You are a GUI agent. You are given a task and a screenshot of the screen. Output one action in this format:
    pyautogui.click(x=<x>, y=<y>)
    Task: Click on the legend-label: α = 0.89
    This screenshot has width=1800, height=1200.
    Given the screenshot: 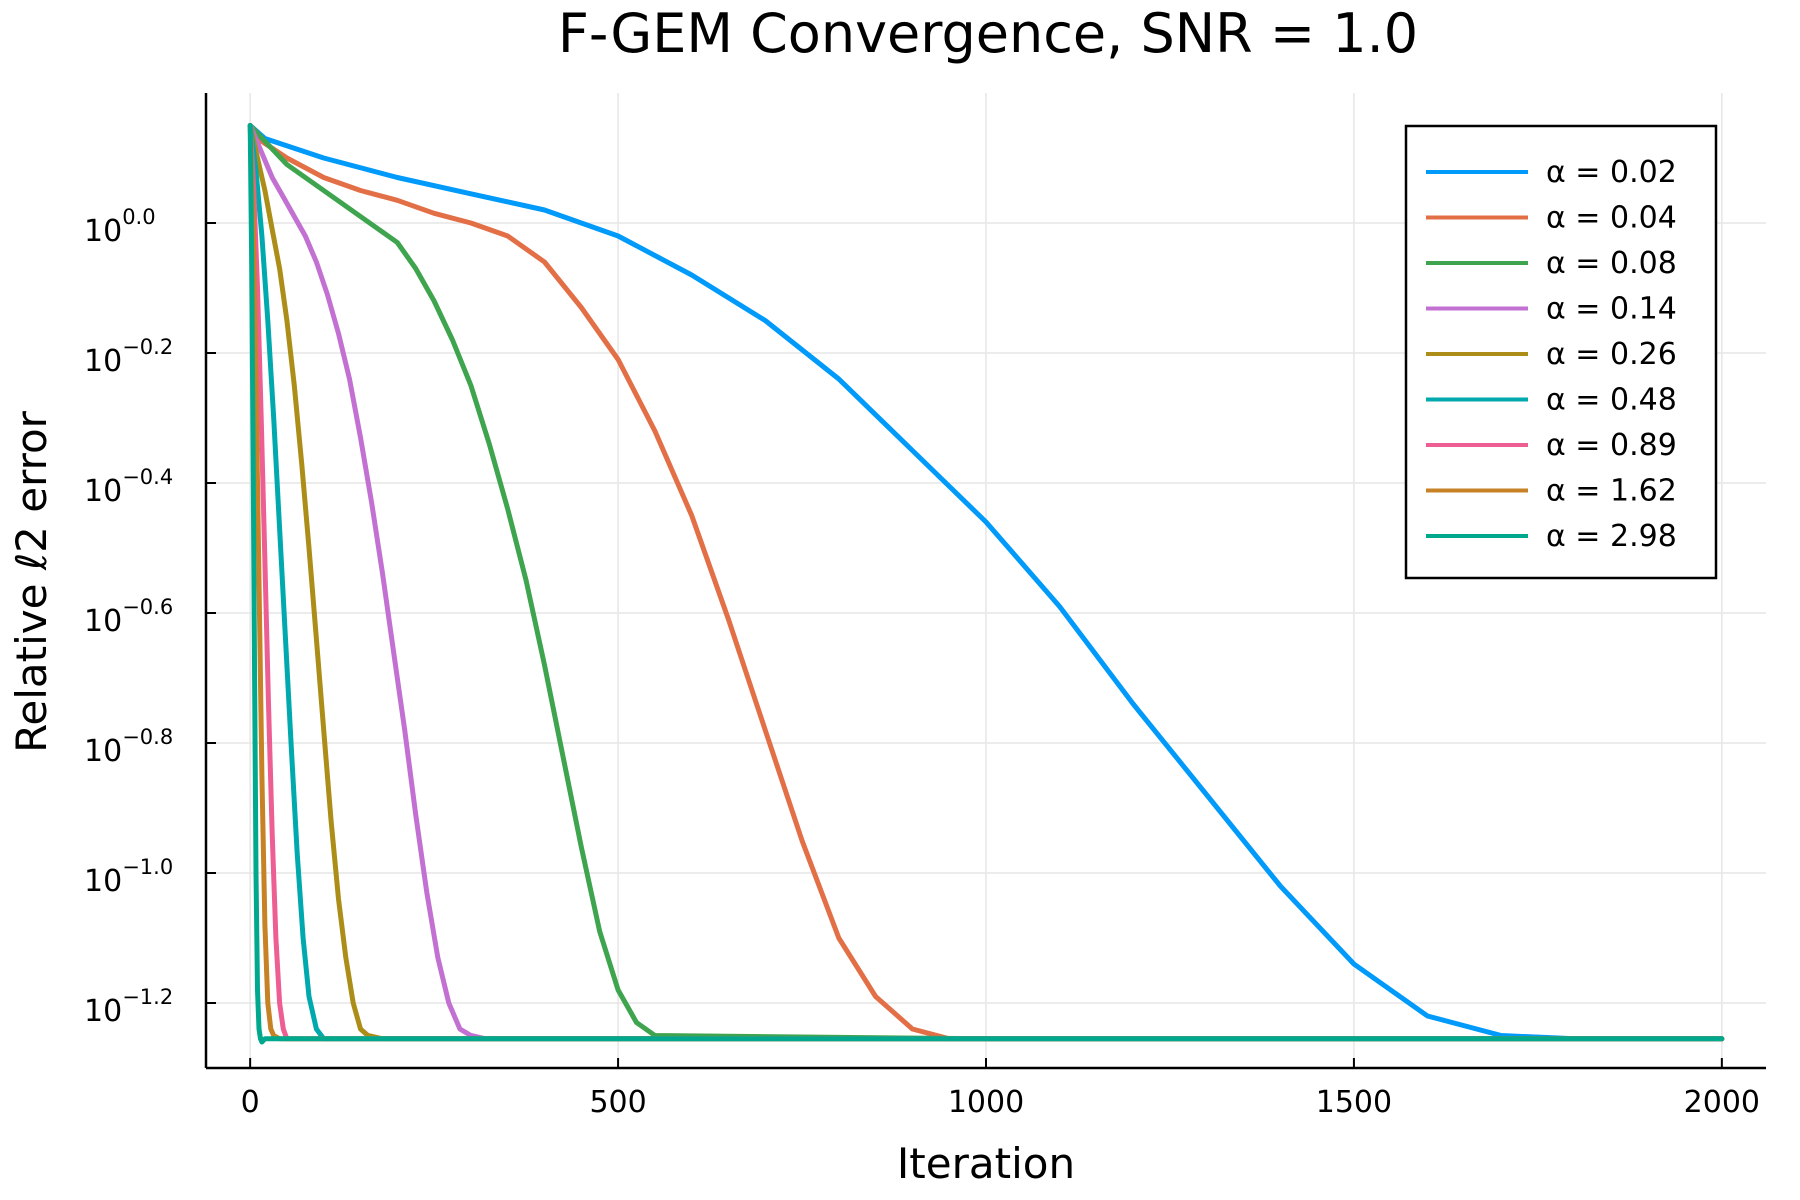 What is the action you would take?
    pyautogui.click(x=1611, y=445)
    